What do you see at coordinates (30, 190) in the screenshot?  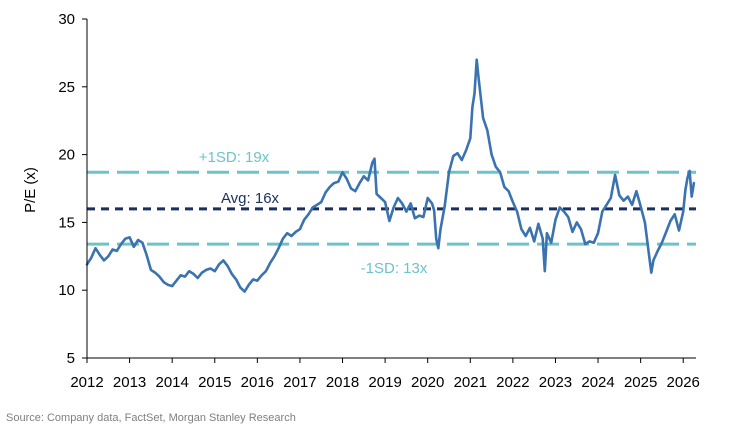 I see `y-axis-label: P/E (x)` at bounding box center [30, 190].